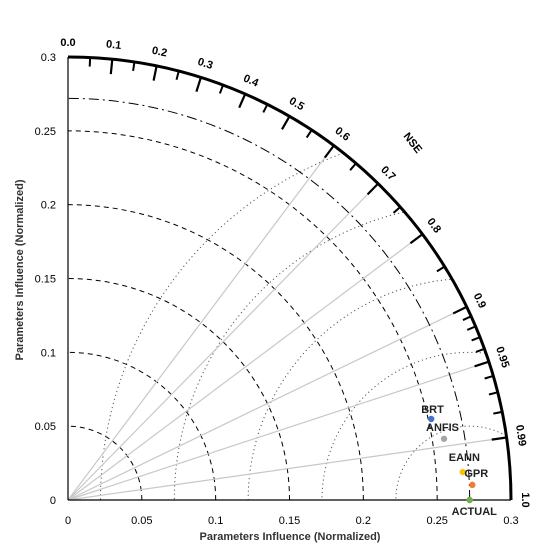 Image resolution: width=550 pixels, height=549 pixels. Describe the element at coordinates (474, 512) in the screenshot. I see `point-label-actual: ACTUAL` at that location.